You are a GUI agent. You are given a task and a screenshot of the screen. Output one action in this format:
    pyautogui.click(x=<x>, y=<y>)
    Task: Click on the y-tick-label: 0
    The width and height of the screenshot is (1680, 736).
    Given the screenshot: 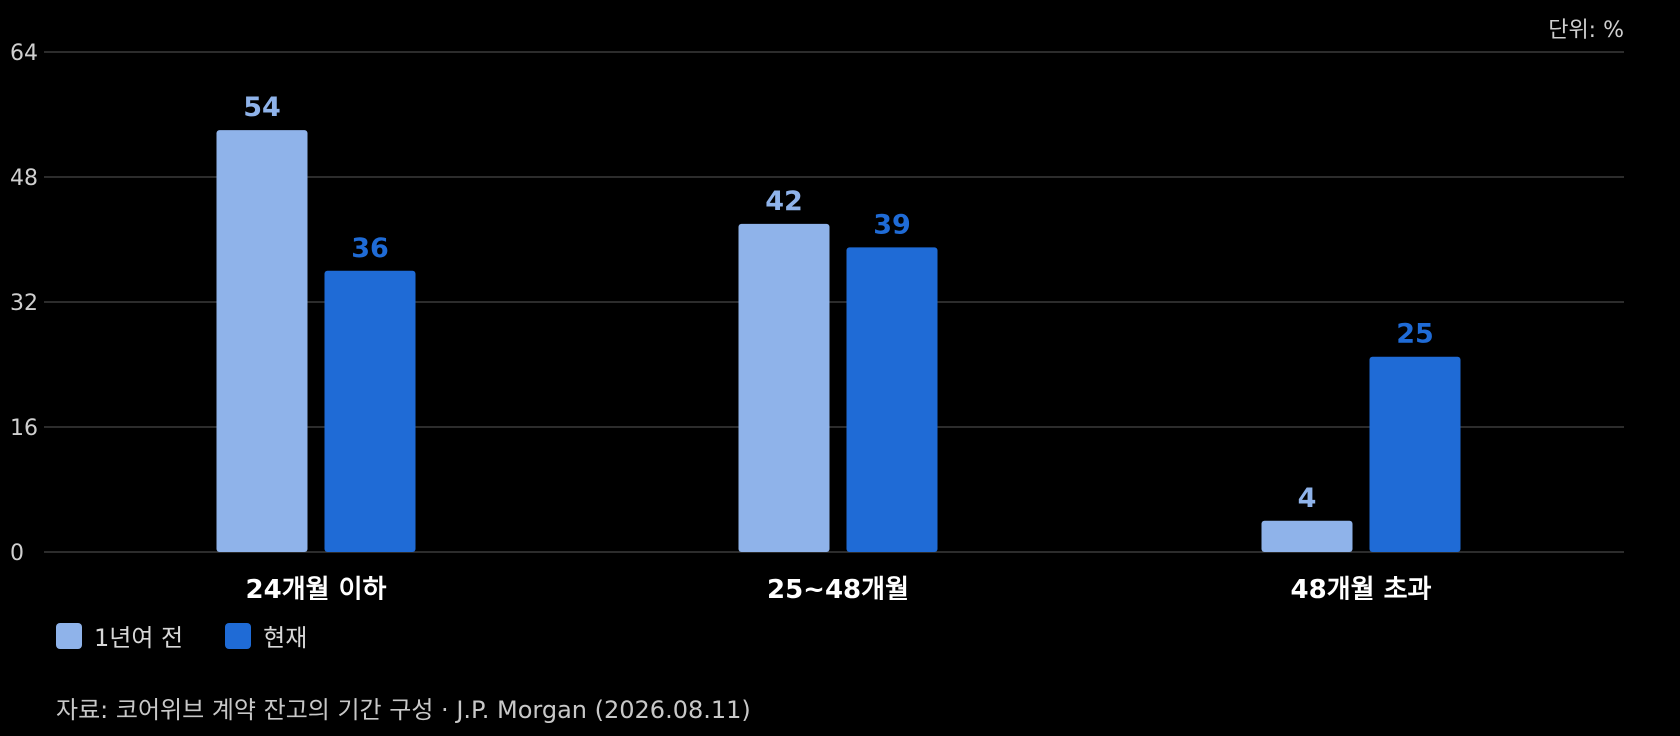 What is the action you would take?
    pyautogui.click(x=17, y=553)
    